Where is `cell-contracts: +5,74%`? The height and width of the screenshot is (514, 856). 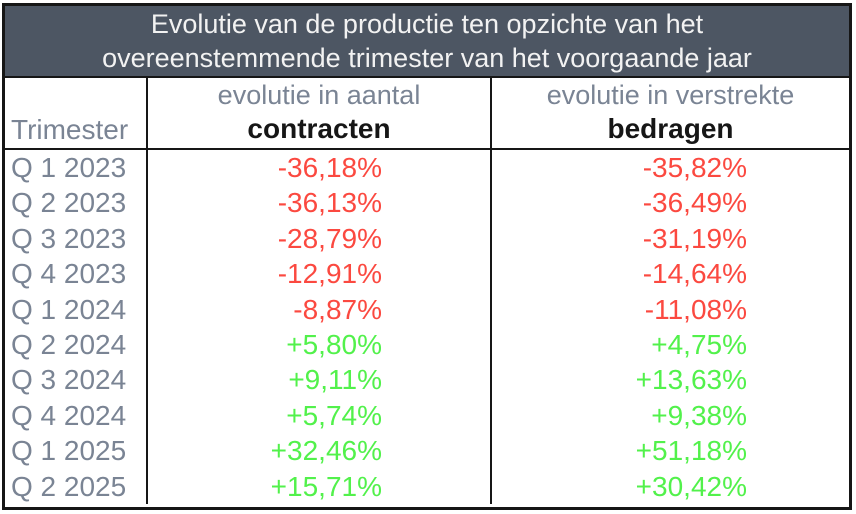
cell-contracts: +5,74% is located at coordinates (318, 415).